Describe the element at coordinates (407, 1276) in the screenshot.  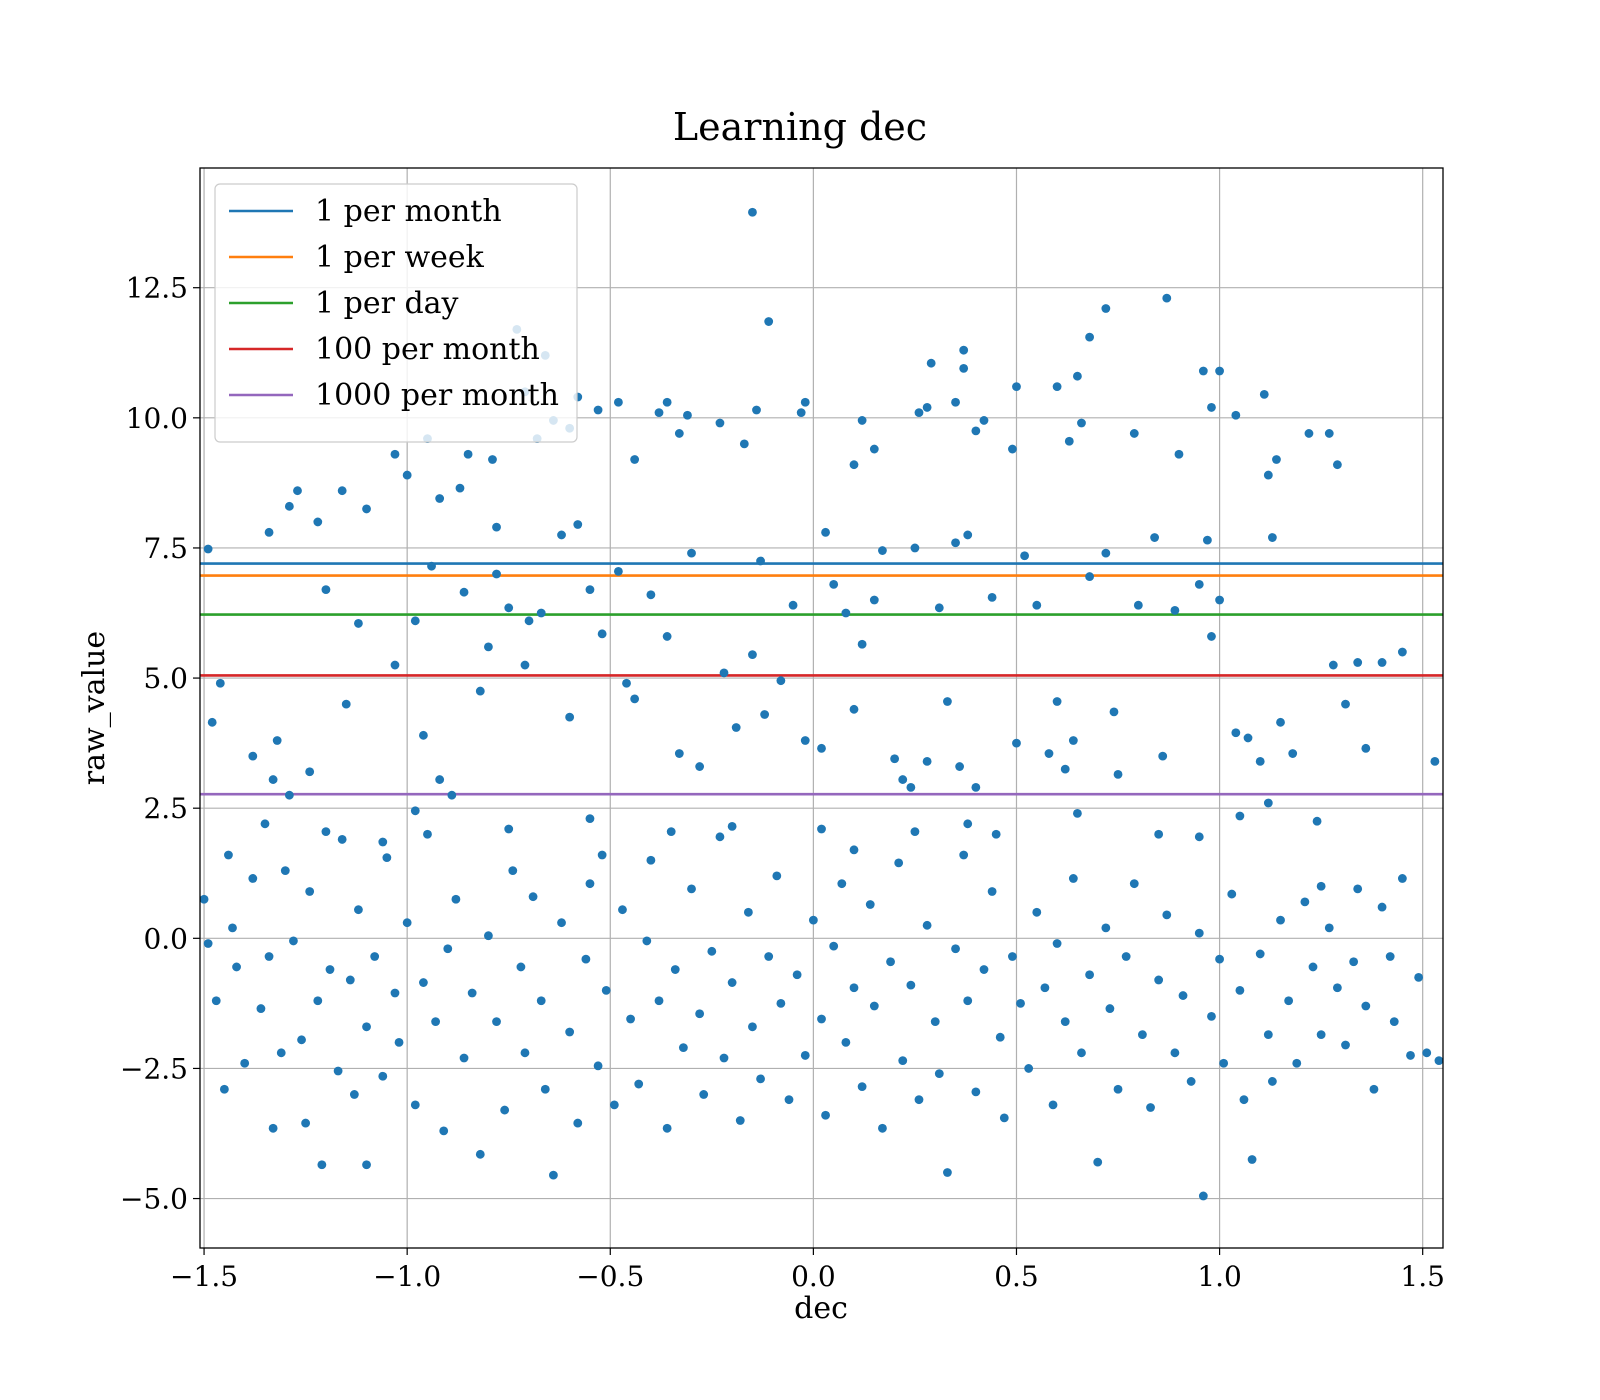
I see `x-tick-label: −1.0` at that location.